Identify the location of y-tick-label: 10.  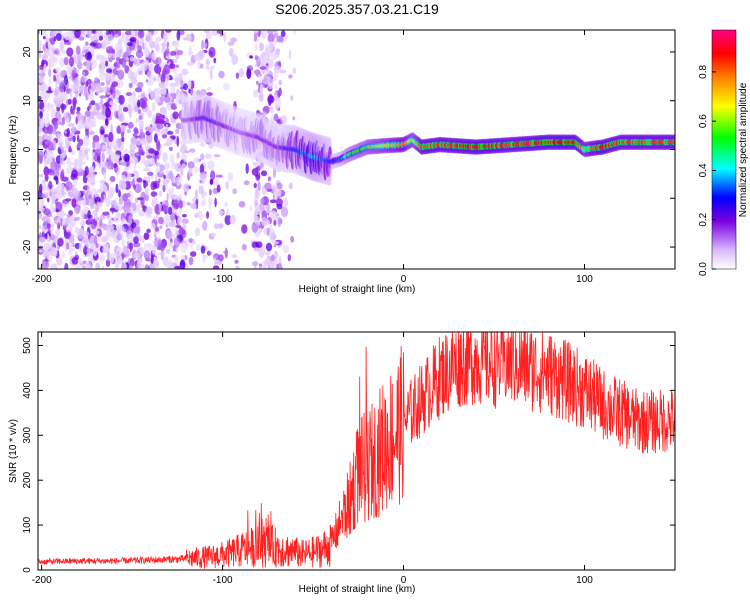
(27, 101).